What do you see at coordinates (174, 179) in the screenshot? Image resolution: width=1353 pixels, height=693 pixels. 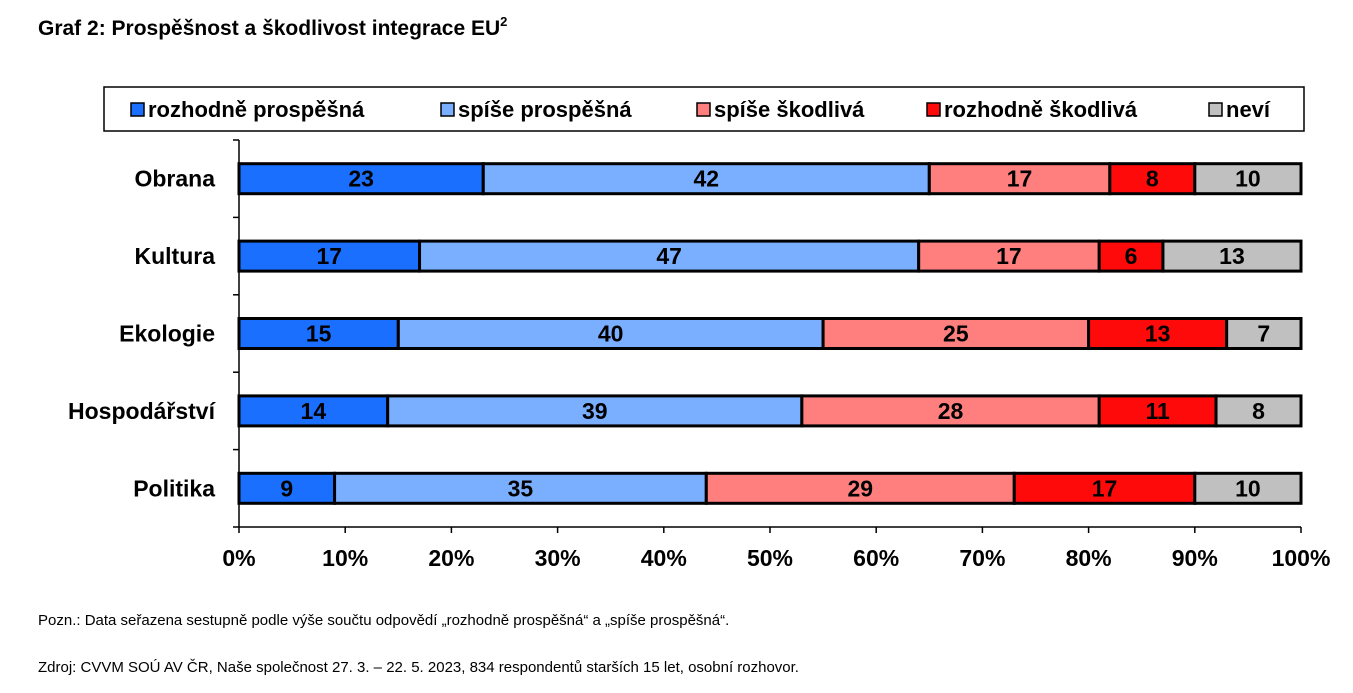 I see `category-label: Obrana` at bounding box center [174, 179].